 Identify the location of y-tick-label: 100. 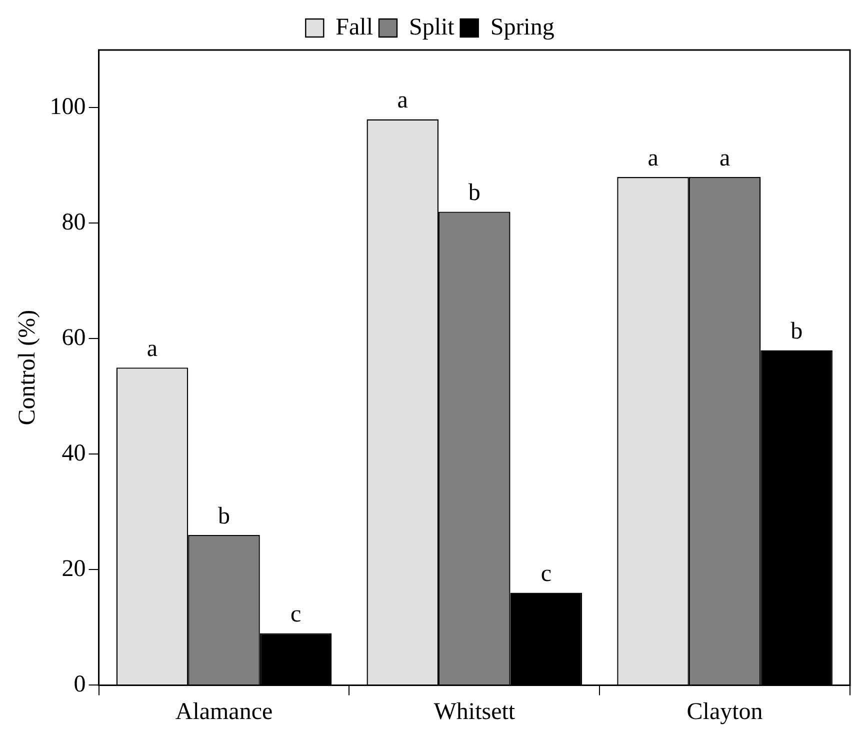
(68, 107).